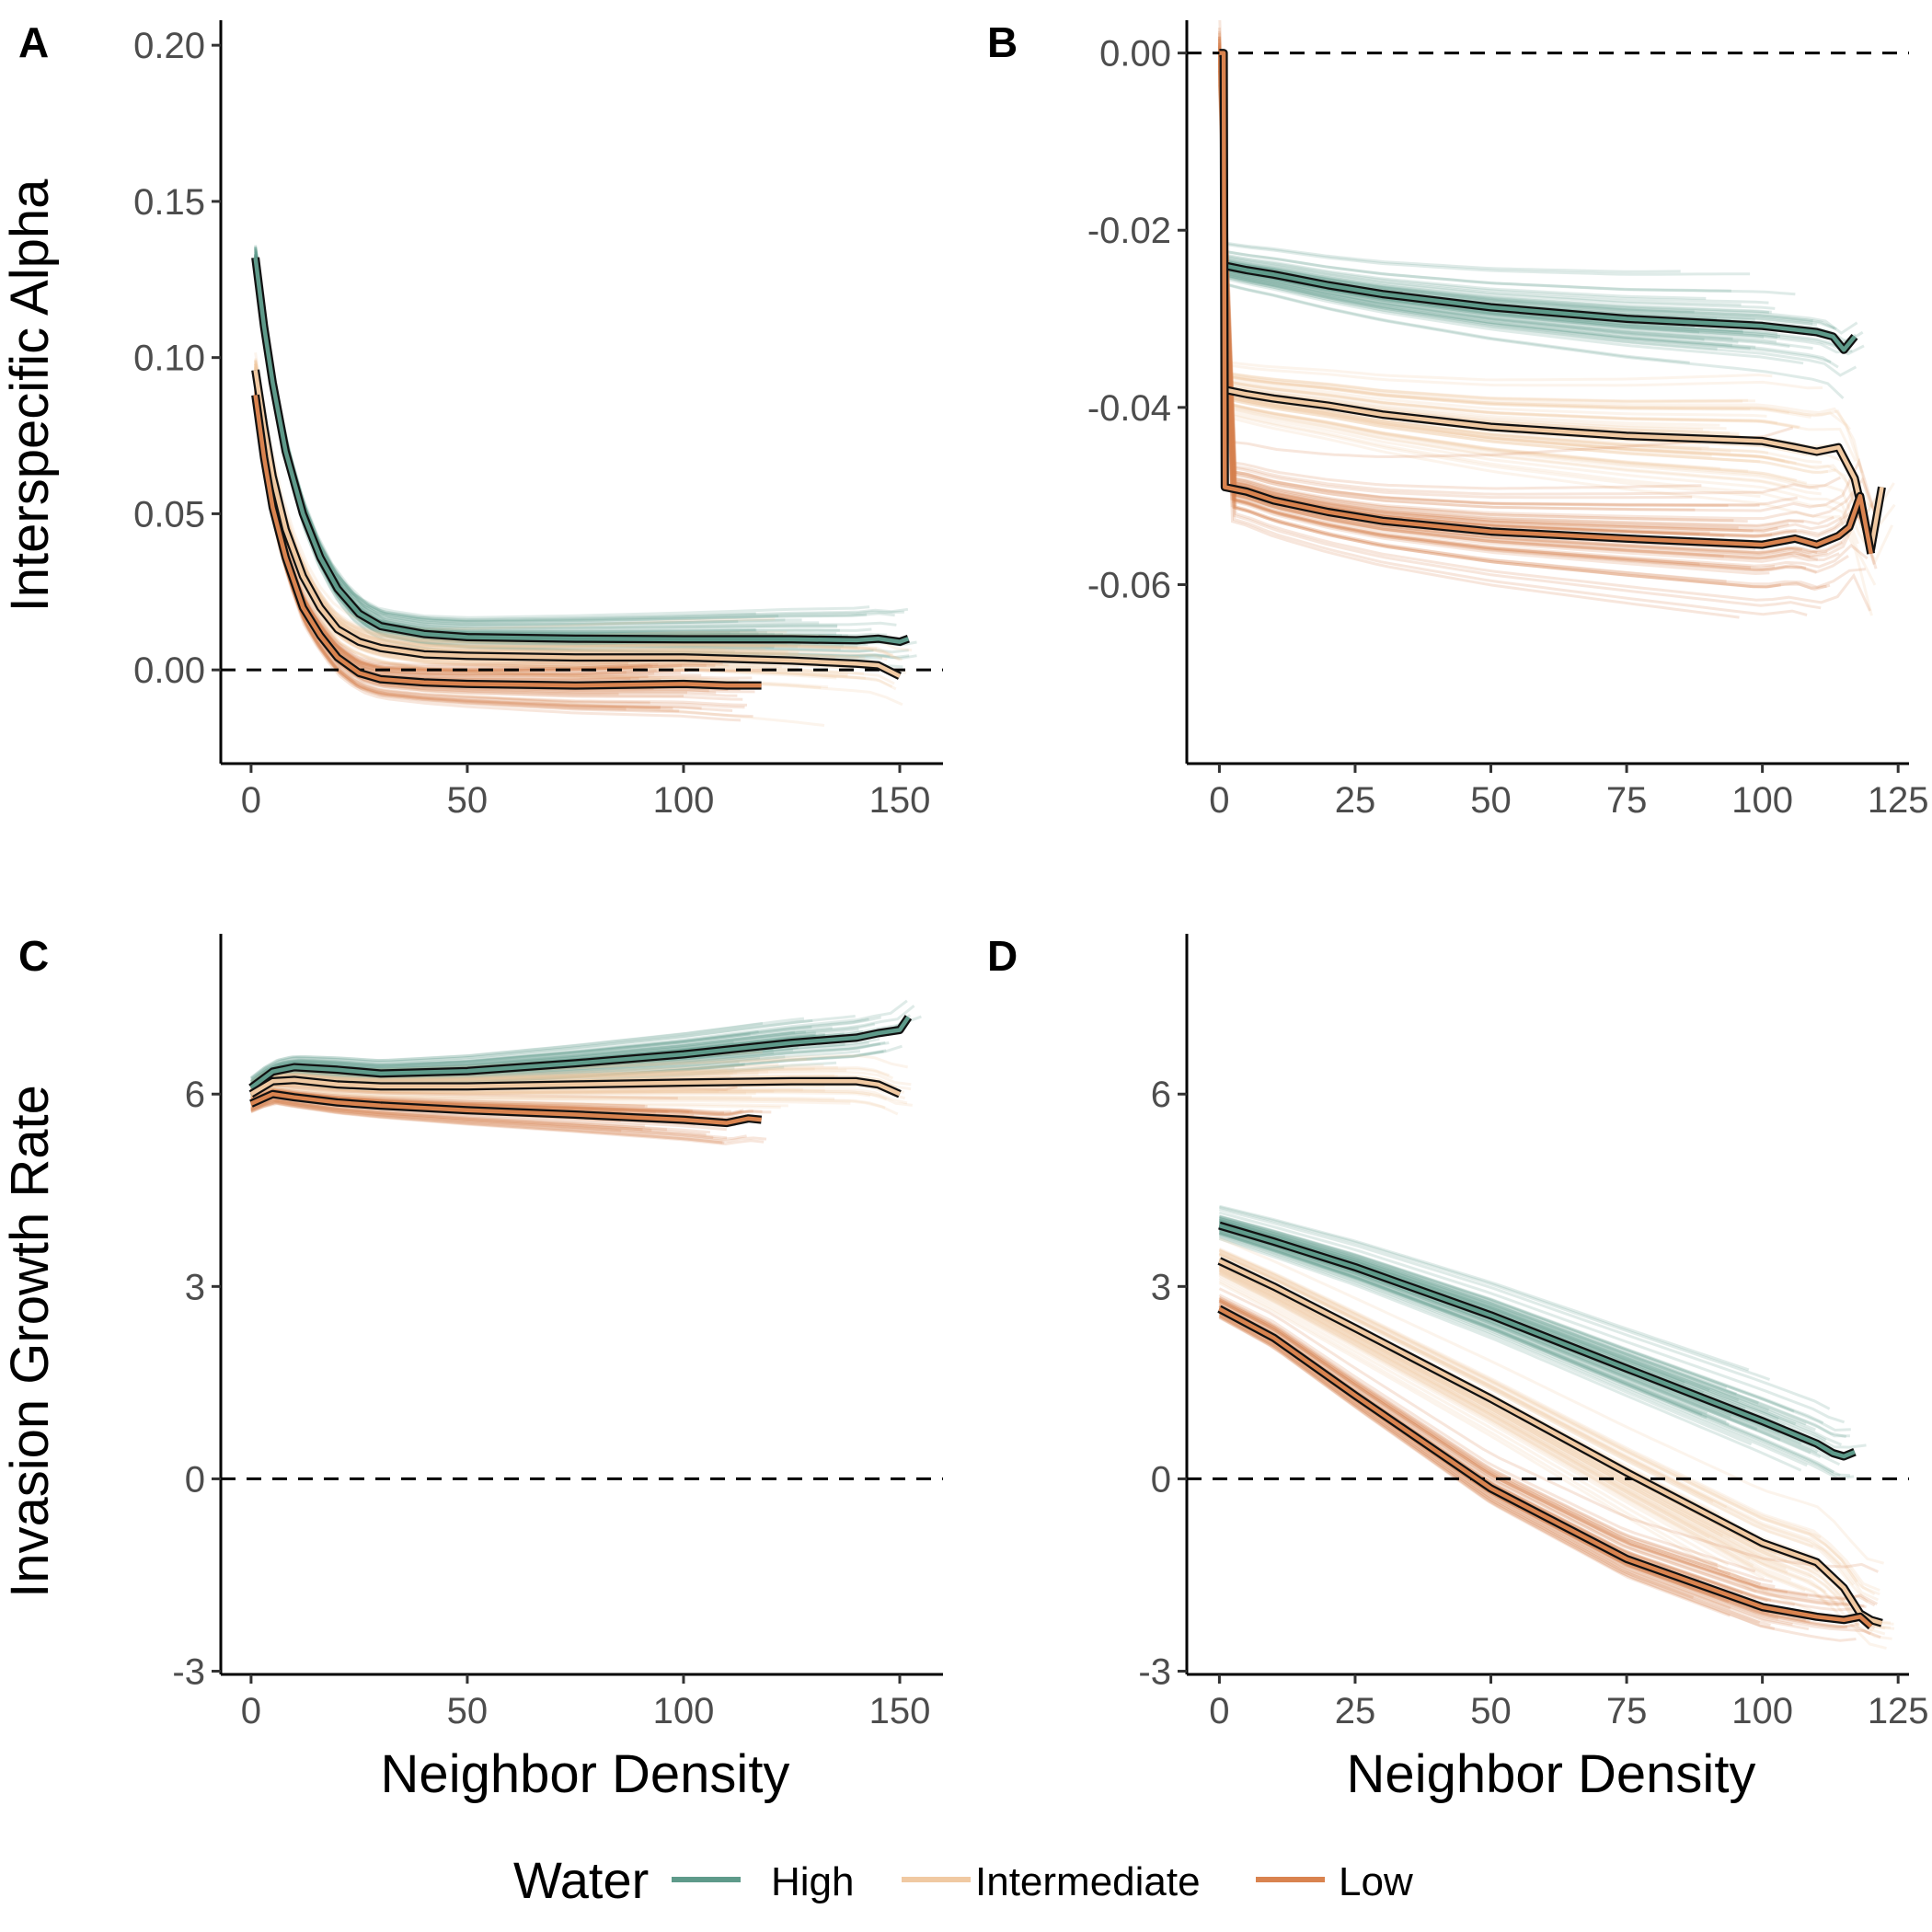 This screenshot has width=1932, height=1932. I want to click on x-tick-label: 100, so click(1762, 1711).